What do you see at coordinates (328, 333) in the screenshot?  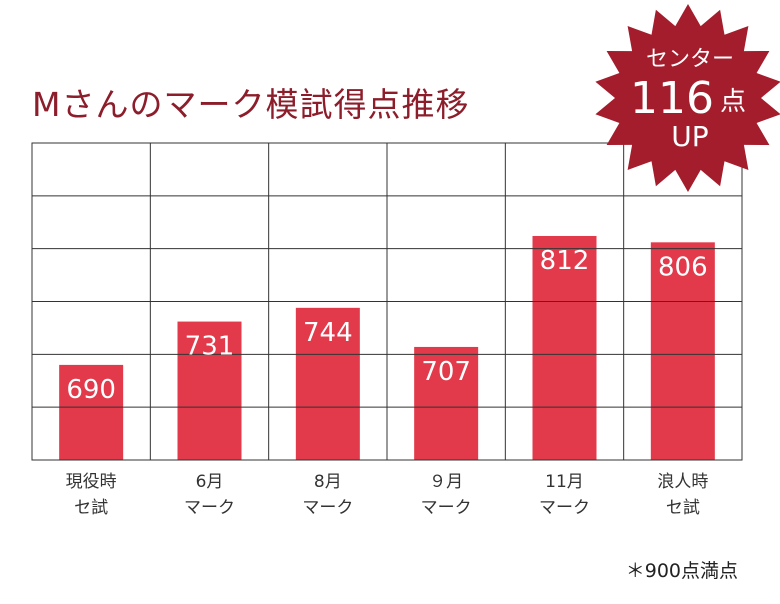 I see `data-label: 744` at bounding box center [328, 333].